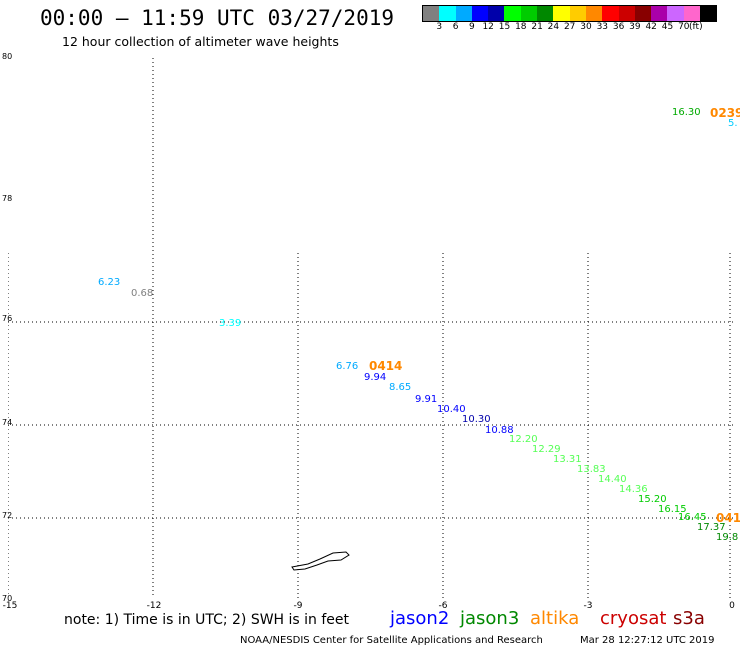 This screenshot has height=650, width=740. What do you see at coordinates (647, 640) in the screenshot?
I see `footer-timestamp: Mar 28 12:27:12 UTC 2019` at bounding box center [647, 640].